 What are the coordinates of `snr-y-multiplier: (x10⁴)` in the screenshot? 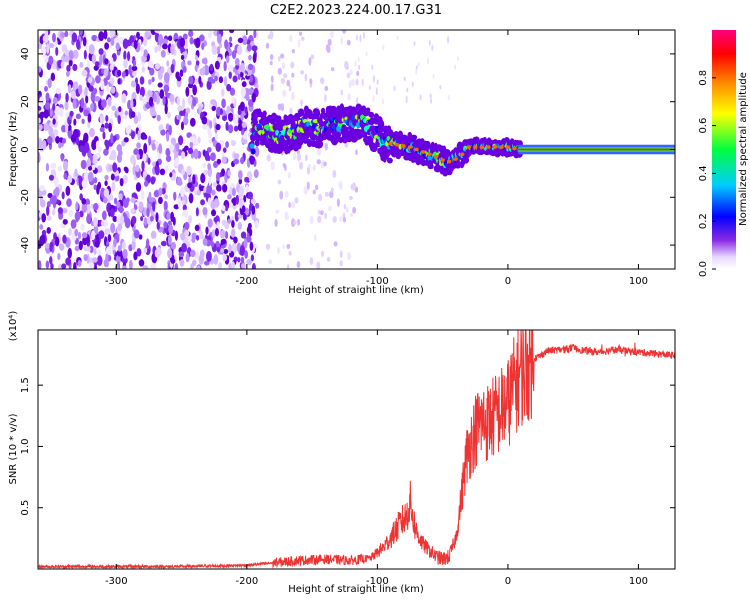 It's located at (13, 326).